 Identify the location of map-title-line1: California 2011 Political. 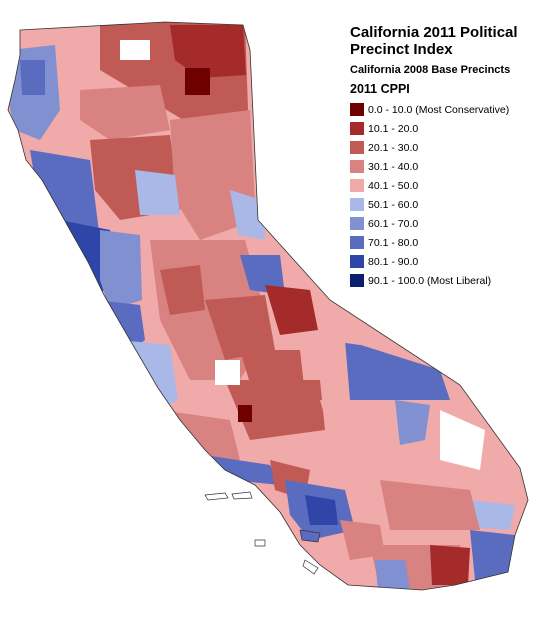
(434, 32).